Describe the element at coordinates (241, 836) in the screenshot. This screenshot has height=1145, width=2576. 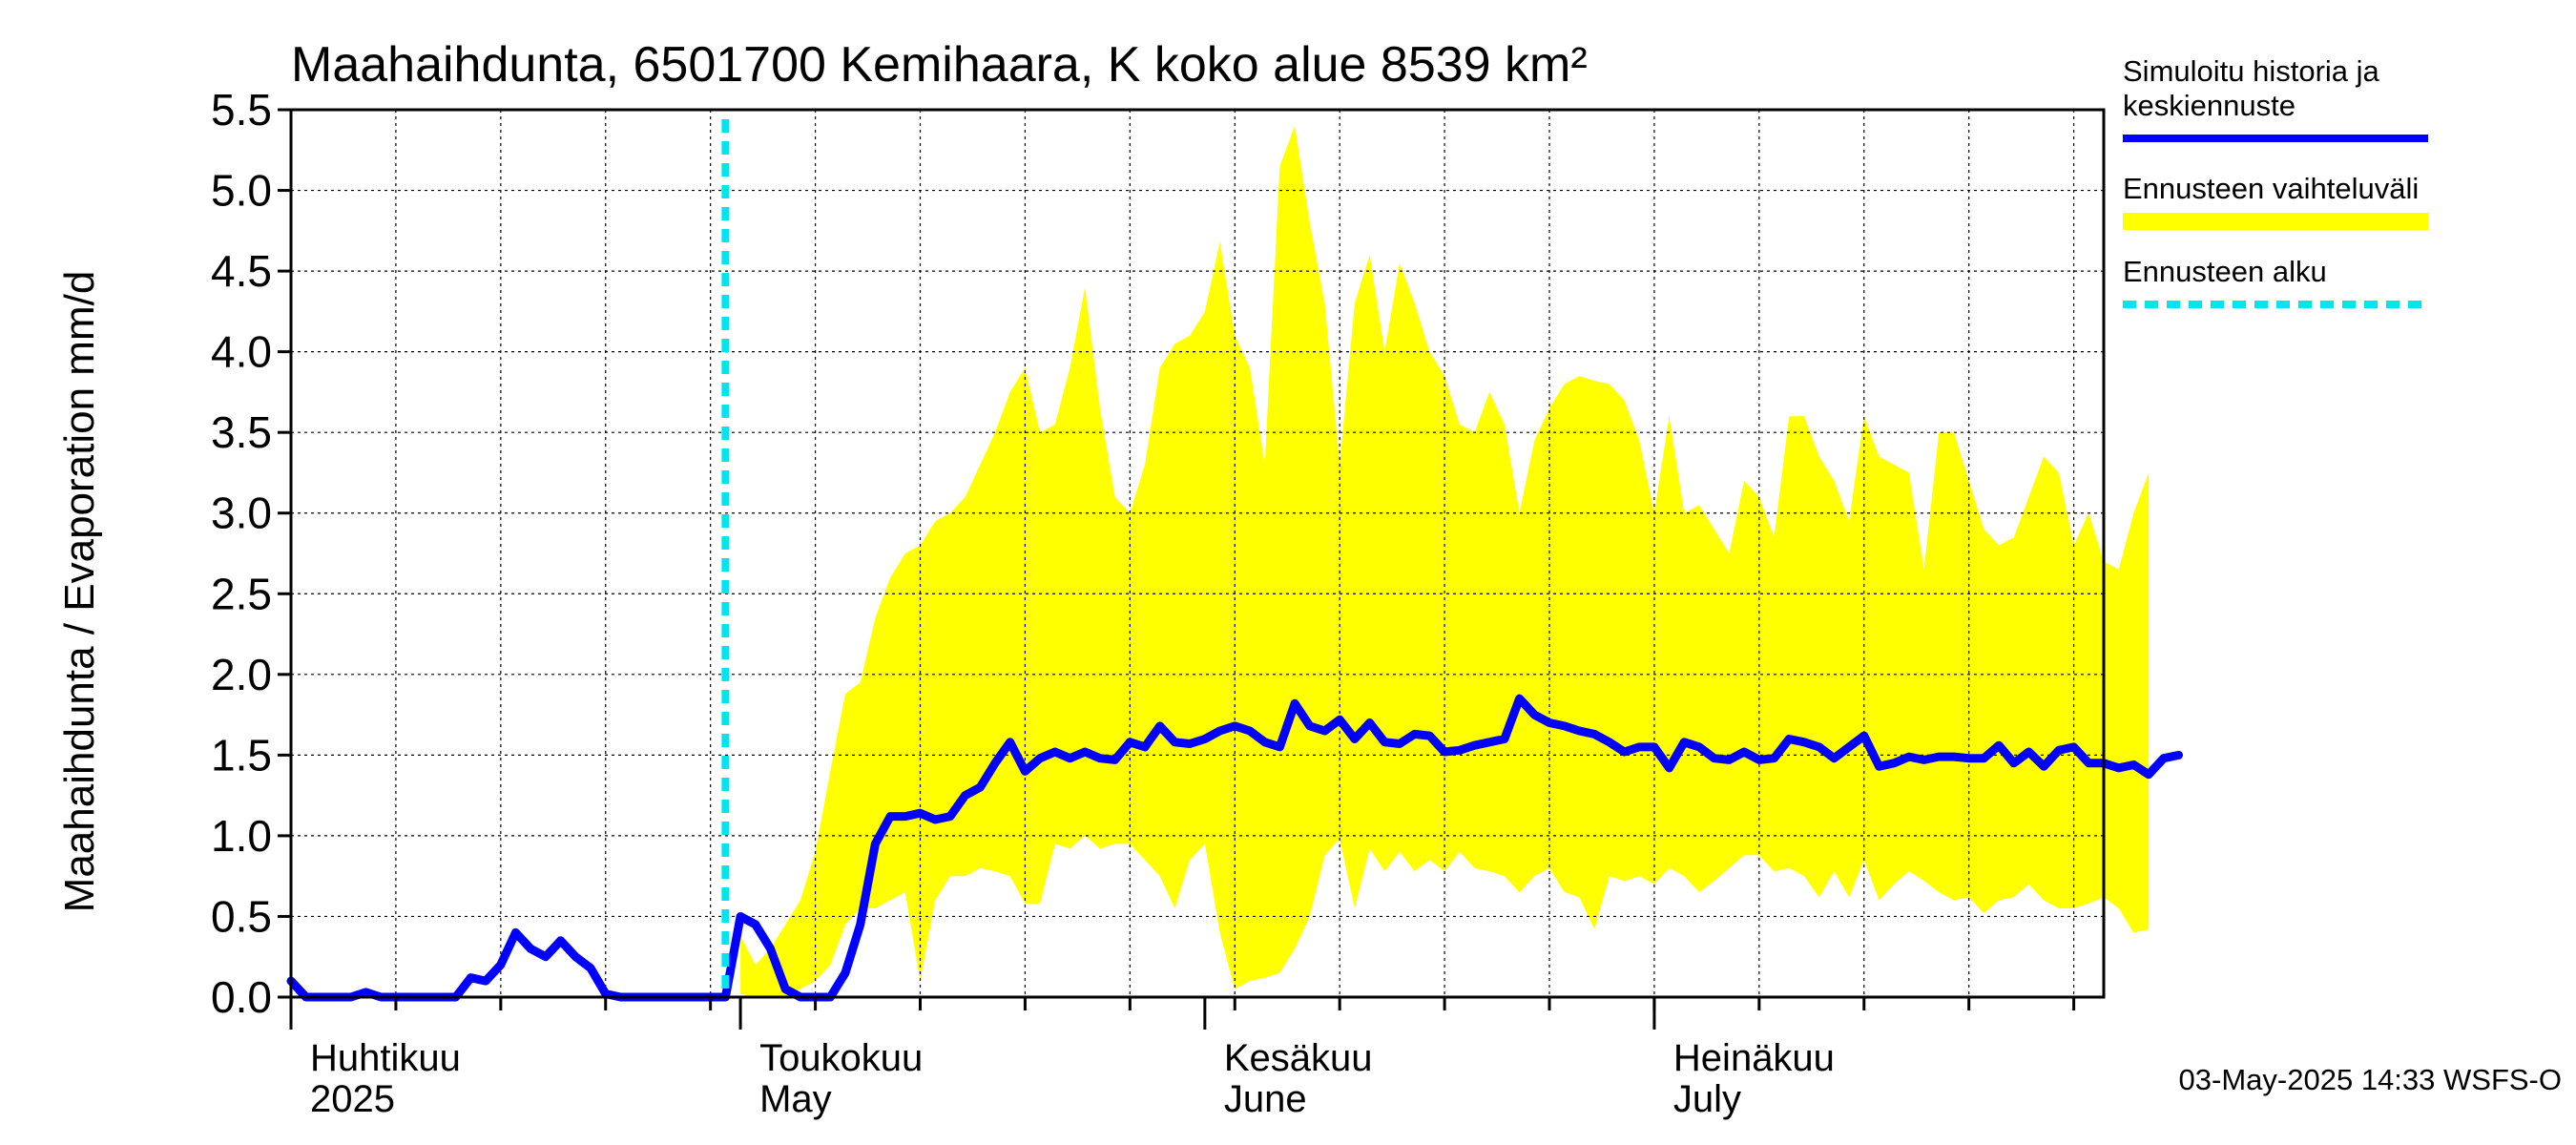
I see `y-tick-label: 1.0` at that location.